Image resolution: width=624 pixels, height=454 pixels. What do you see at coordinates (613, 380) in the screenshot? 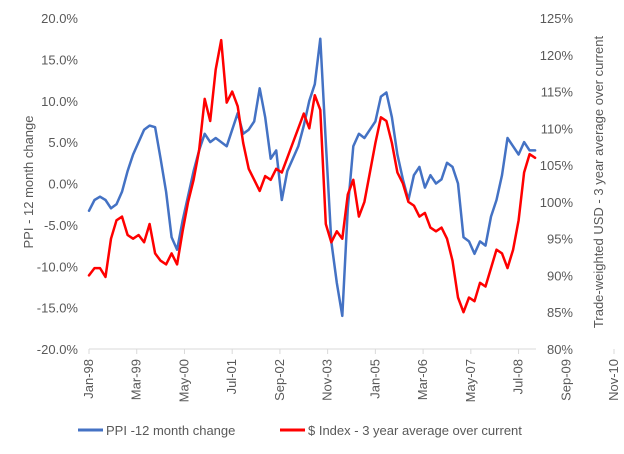
I see `x-tick-label: Nov-10` at bounding box center [613, 380].